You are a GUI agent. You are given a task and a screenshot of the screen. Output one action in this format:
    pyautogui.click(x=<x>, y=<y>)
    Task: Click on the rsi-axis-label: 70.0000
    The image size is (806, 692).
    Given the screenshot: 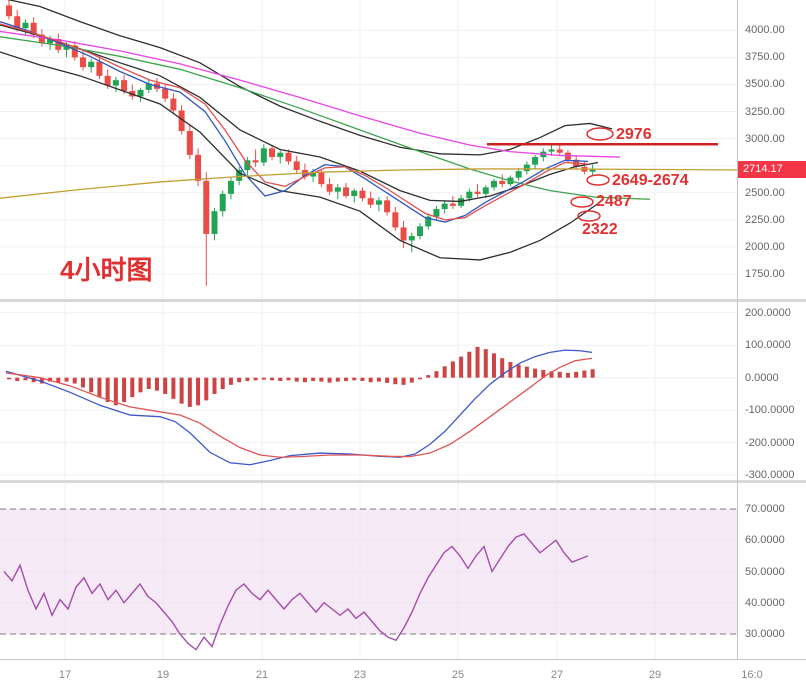 What is the action you would take?
    pyautogui.click(x=765, y=509)
    